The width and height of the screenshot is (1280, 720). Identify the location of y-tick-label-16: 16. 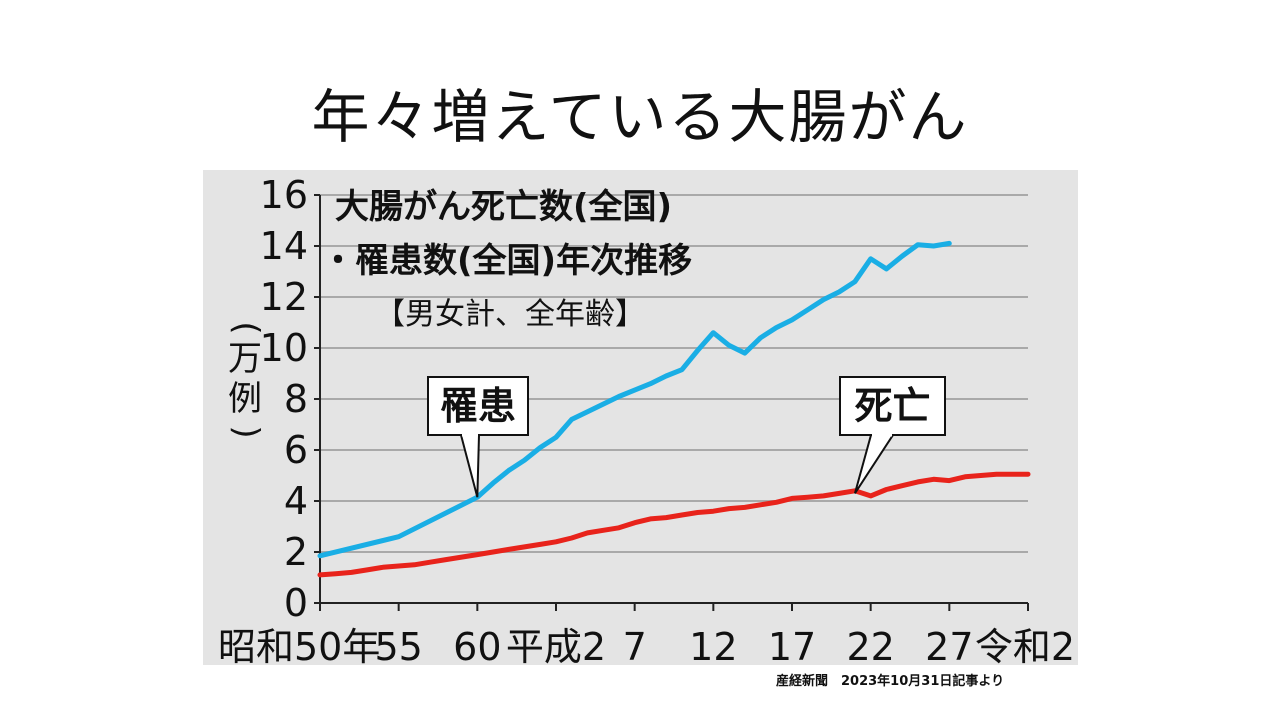
(284, 195).